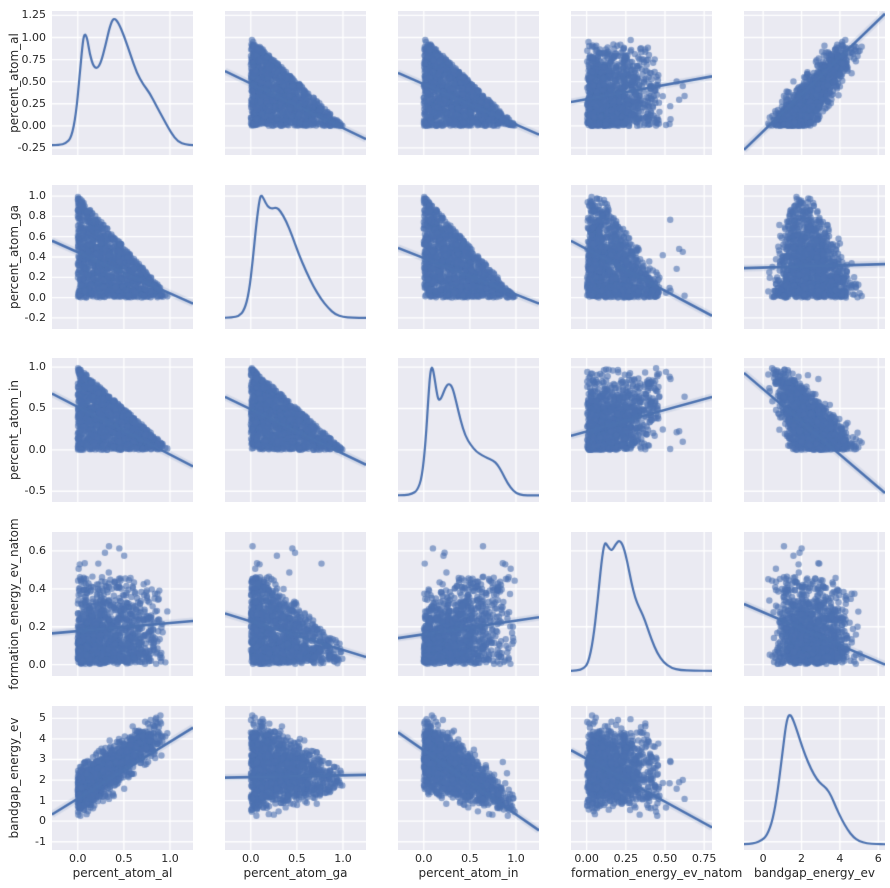 The width and height of the screenshot is (890, 888). What do you see at coordinates (34, 81) in the screenshot?
I see `y-tick-label: 0.50` at bounding box center [34, 81].